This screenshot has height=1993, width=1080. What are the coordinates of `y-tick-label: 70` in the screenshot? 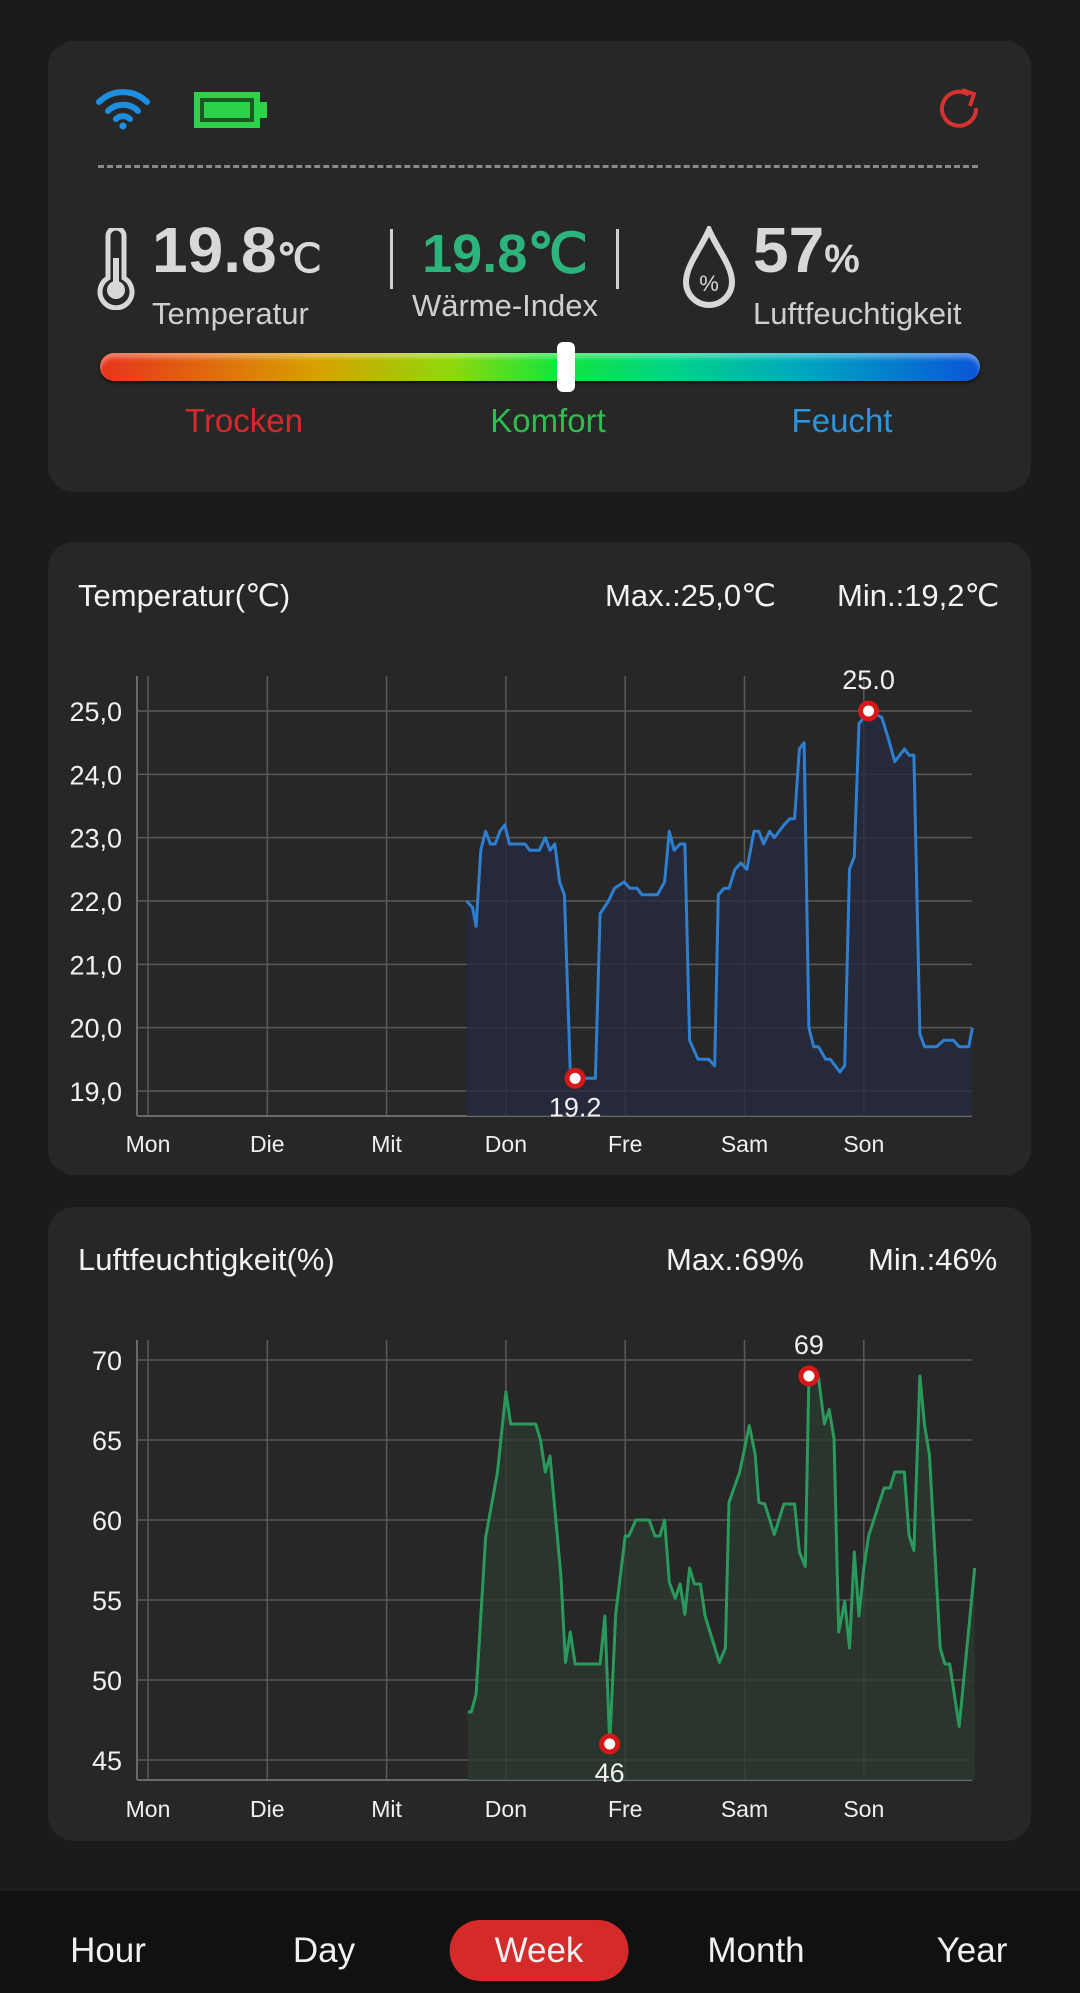 It's located at (107, 1361).